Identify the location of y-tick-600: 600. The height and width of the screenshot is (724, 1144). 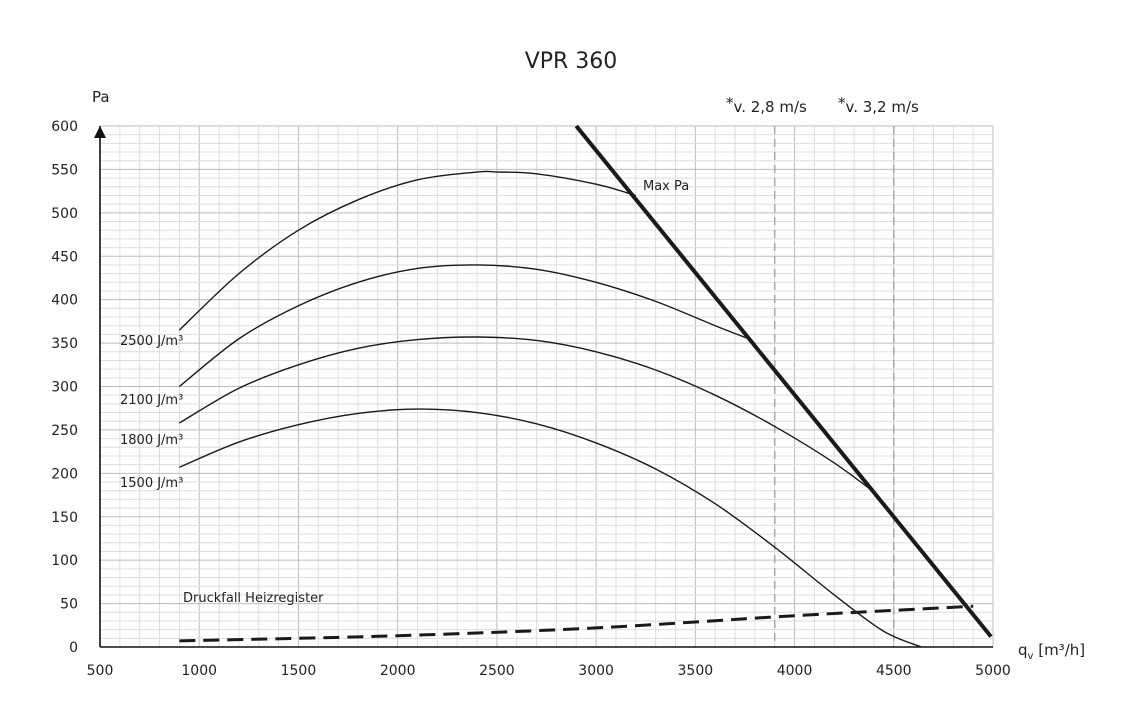
(64, 127).